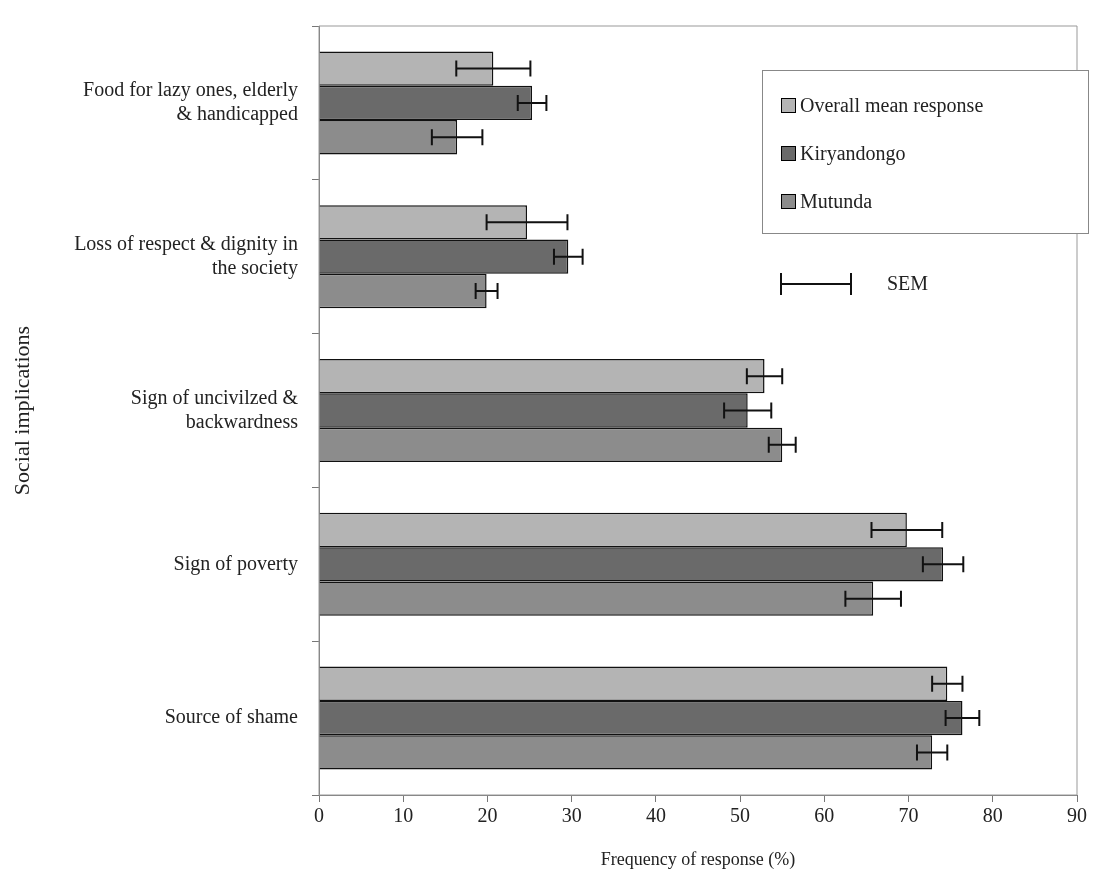 Image resolution: width=1095 pixels, height=871 pixels. Describe the element at coordinates (992, 815) in the screenshot. I see `x-tick-label: 80` at that location.